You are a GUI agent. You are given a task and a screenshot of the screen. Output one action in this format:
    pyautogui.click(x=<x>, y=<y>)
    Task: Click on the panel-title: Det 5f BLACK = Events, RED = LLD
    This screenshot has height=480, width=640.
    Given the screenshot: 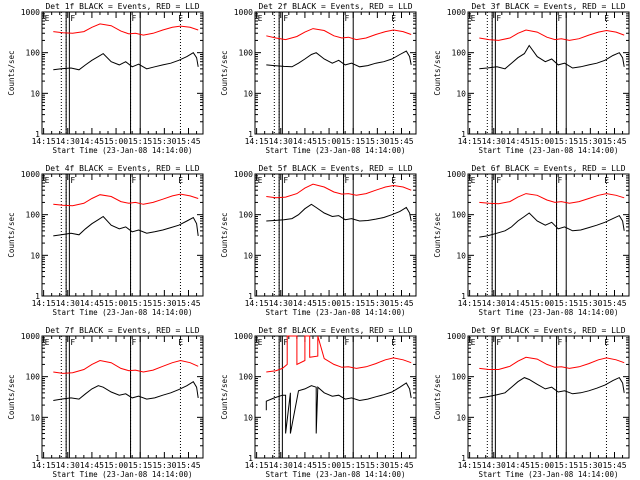 What is the action you would take?
    pyautogui.click(x=335, y=168)
    